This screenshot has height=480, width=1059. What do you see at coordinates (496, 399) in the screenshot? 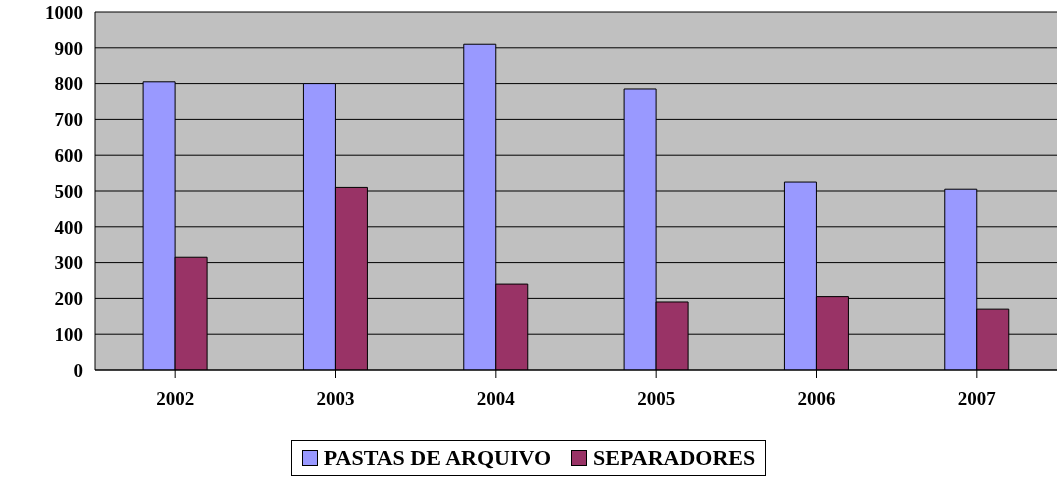
I see `x-tick-label: 2004` at bounding box center [496, 399].